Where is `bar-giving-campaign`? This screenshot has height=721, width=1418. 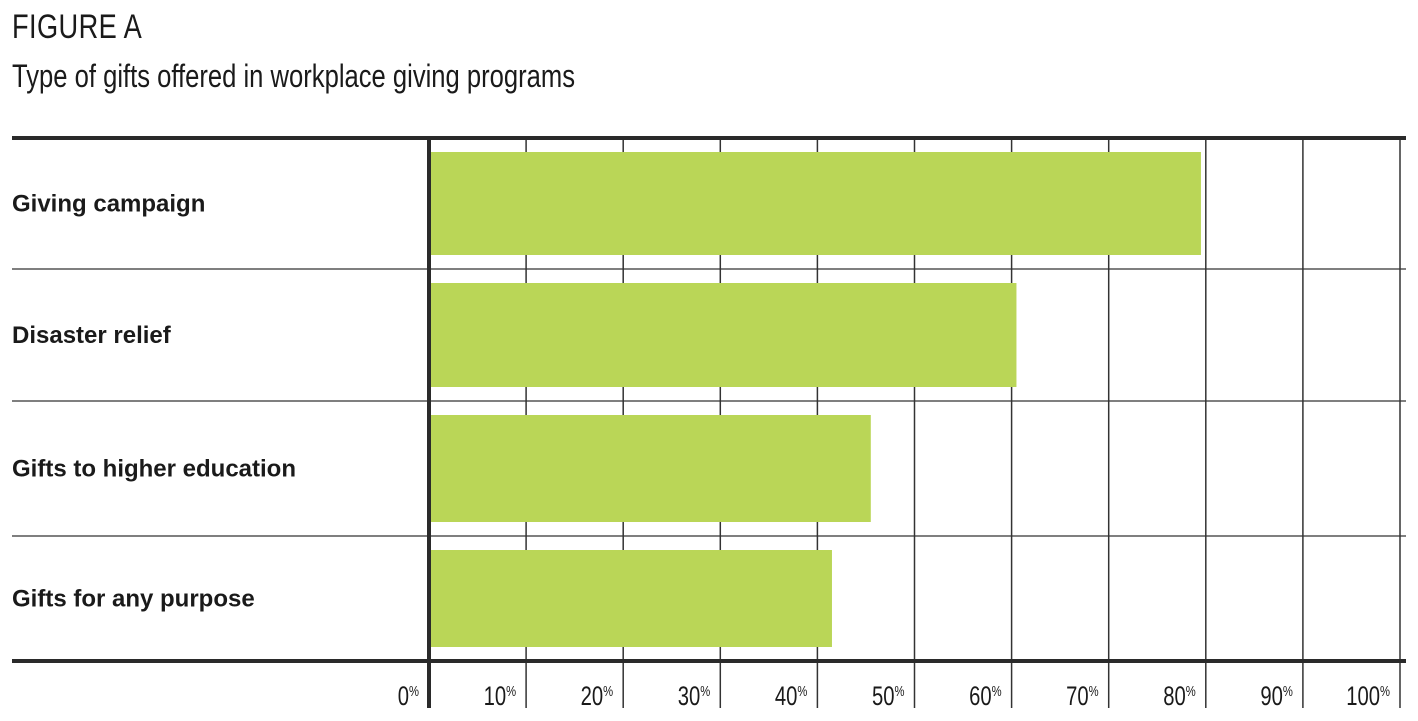 bar-giving-campaign is located at coordinates (815, 203).